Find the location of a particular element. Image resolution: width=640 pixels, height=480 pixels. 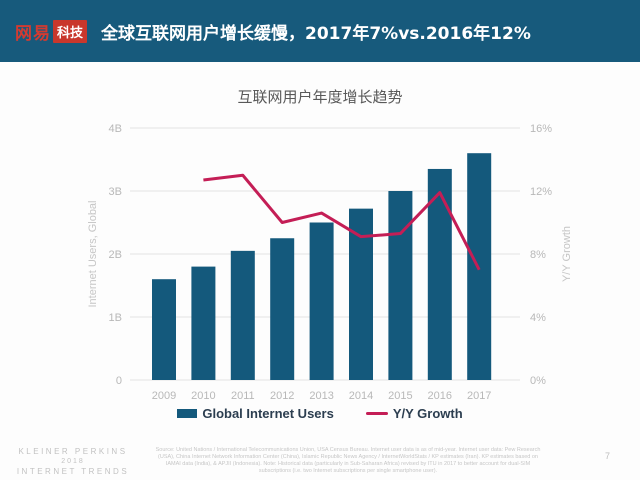

bar-2015 is located at coordinates (400, 285).